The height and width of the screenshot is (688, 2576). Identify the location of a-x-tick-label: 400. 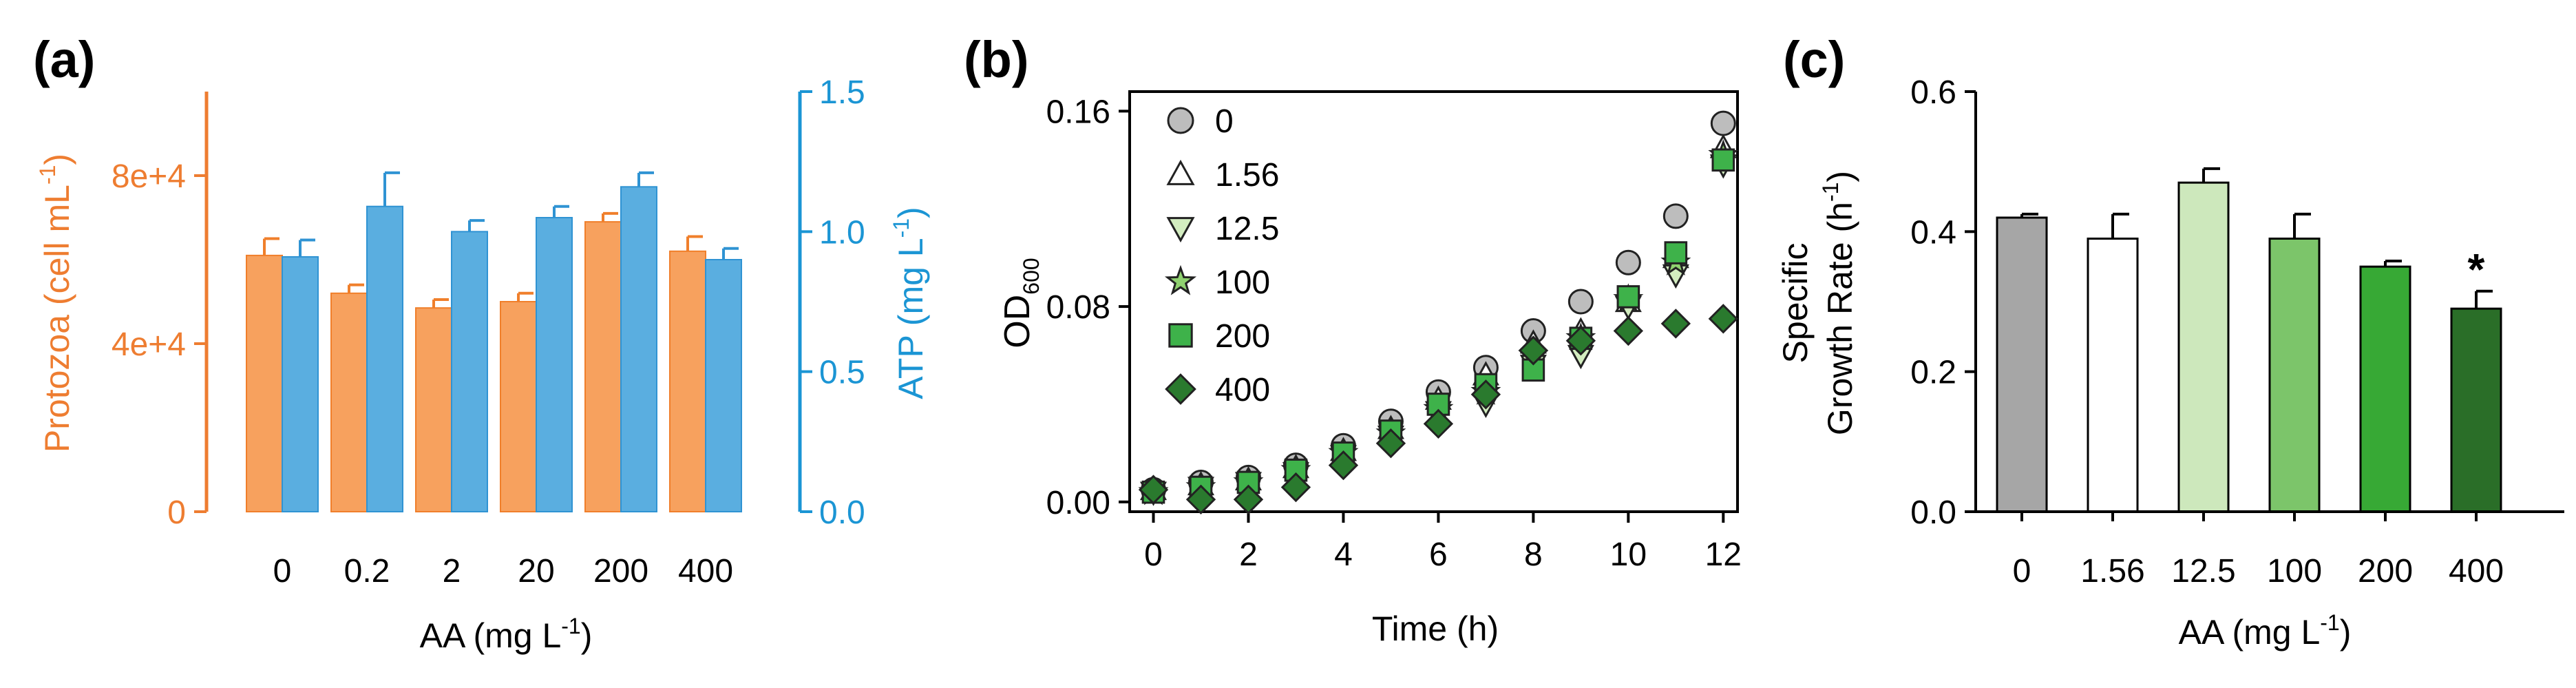
(706, 572).